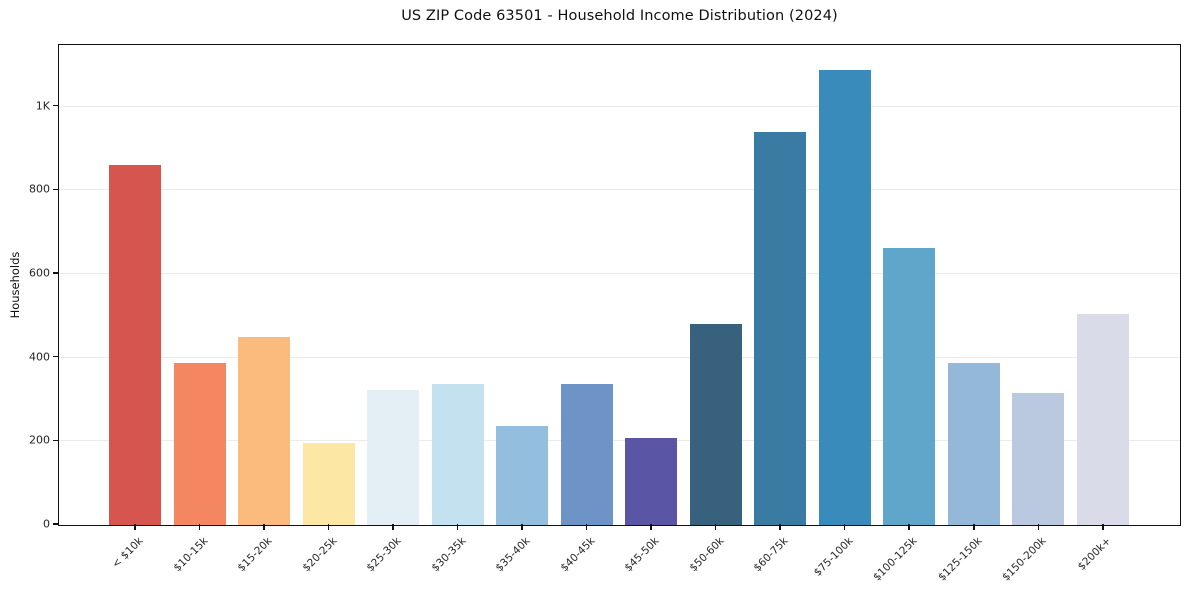 This screenshot has width=1189, height=590. Describe the element at coordinates (642, 555) in the screenshot. I see `x-tick-label-8: $45-50k` at that location.